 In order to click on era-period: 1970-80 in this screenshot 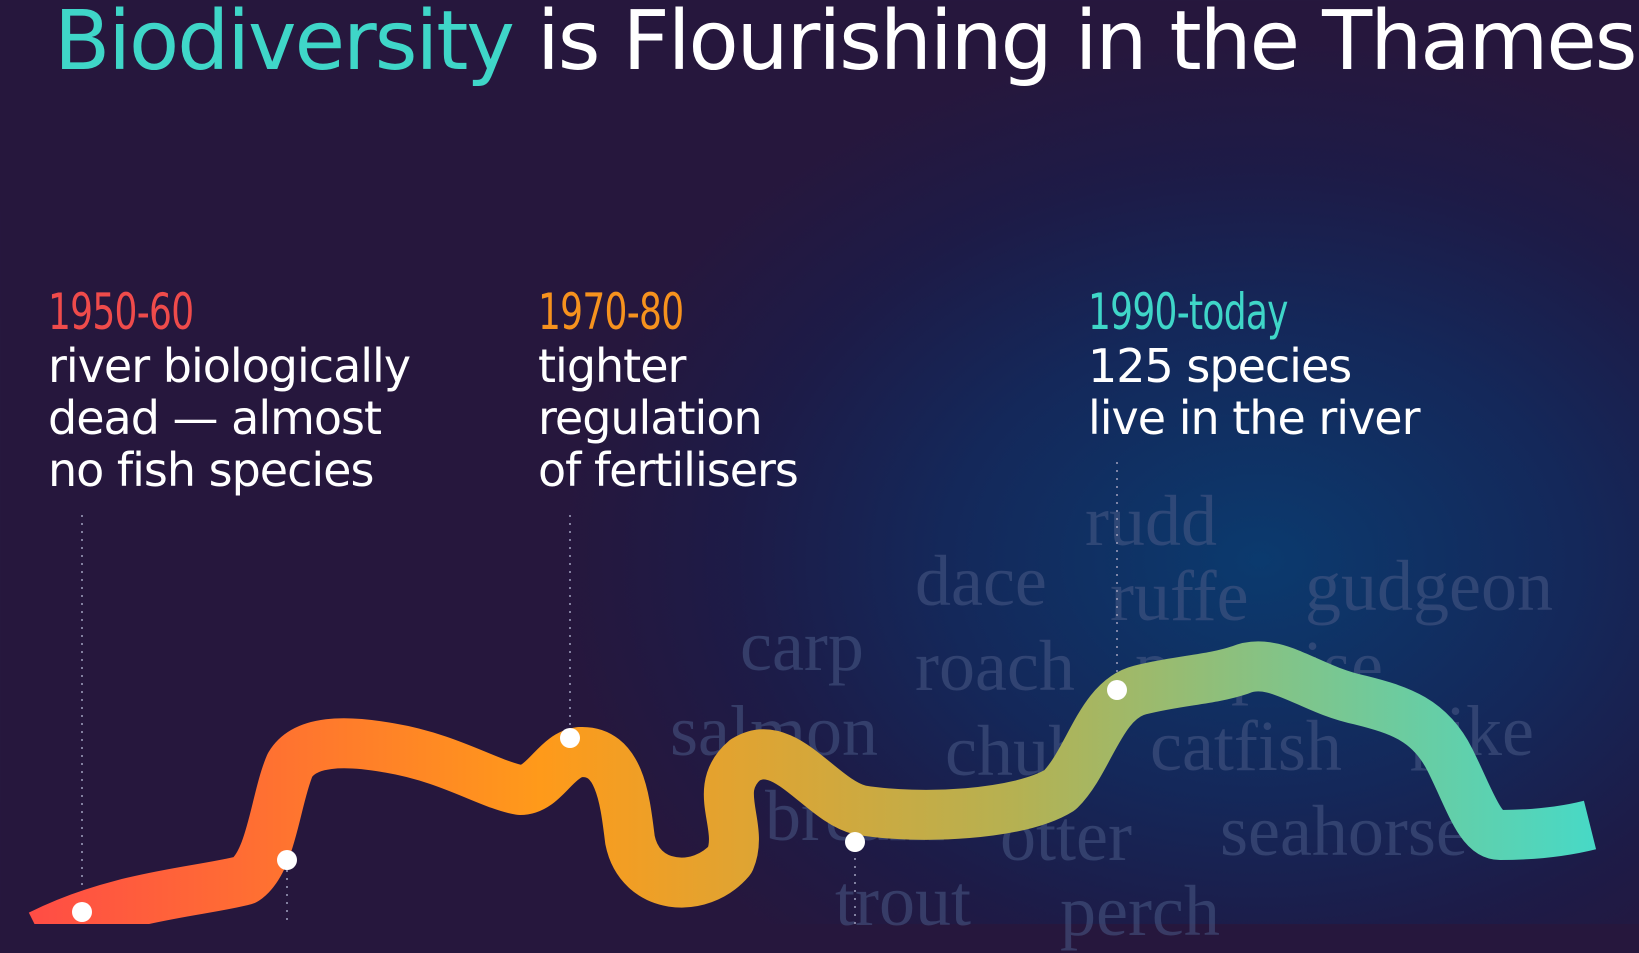, I will do `click(611, 312)`.